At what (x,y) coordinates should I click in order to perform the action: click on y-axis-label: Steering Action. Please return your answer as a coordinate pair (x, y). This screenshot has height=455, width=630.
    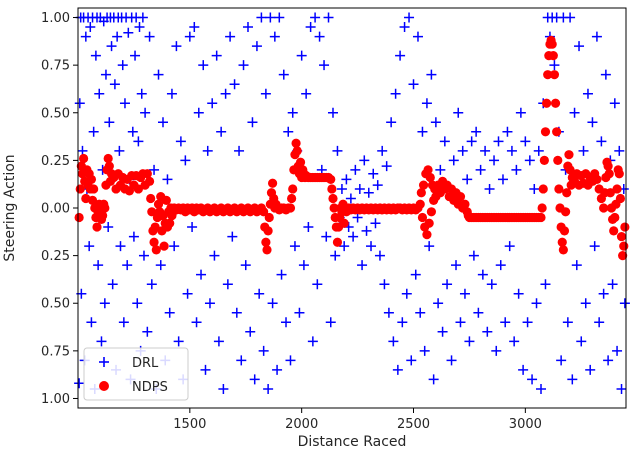
    Looking at the image, I should click on (10, 207).